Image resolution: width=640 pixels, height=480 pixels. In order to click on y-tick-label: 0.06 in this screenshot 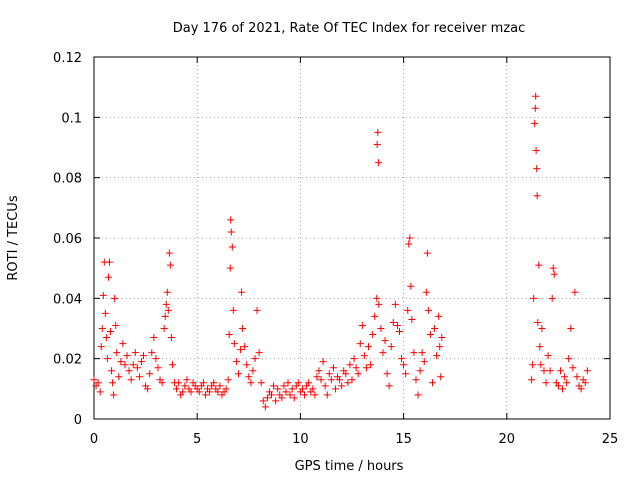, I will do `click(67, 239)`.